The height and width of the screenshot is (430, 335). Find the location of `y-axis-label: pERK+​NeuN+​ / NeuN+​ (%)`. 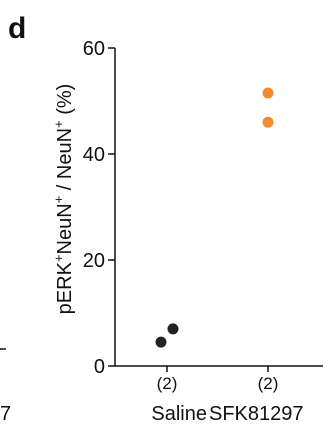

y-axis-label: pERK+​NeuN+​ / NeuN+​ (%) is located at coordinates (63, 199).